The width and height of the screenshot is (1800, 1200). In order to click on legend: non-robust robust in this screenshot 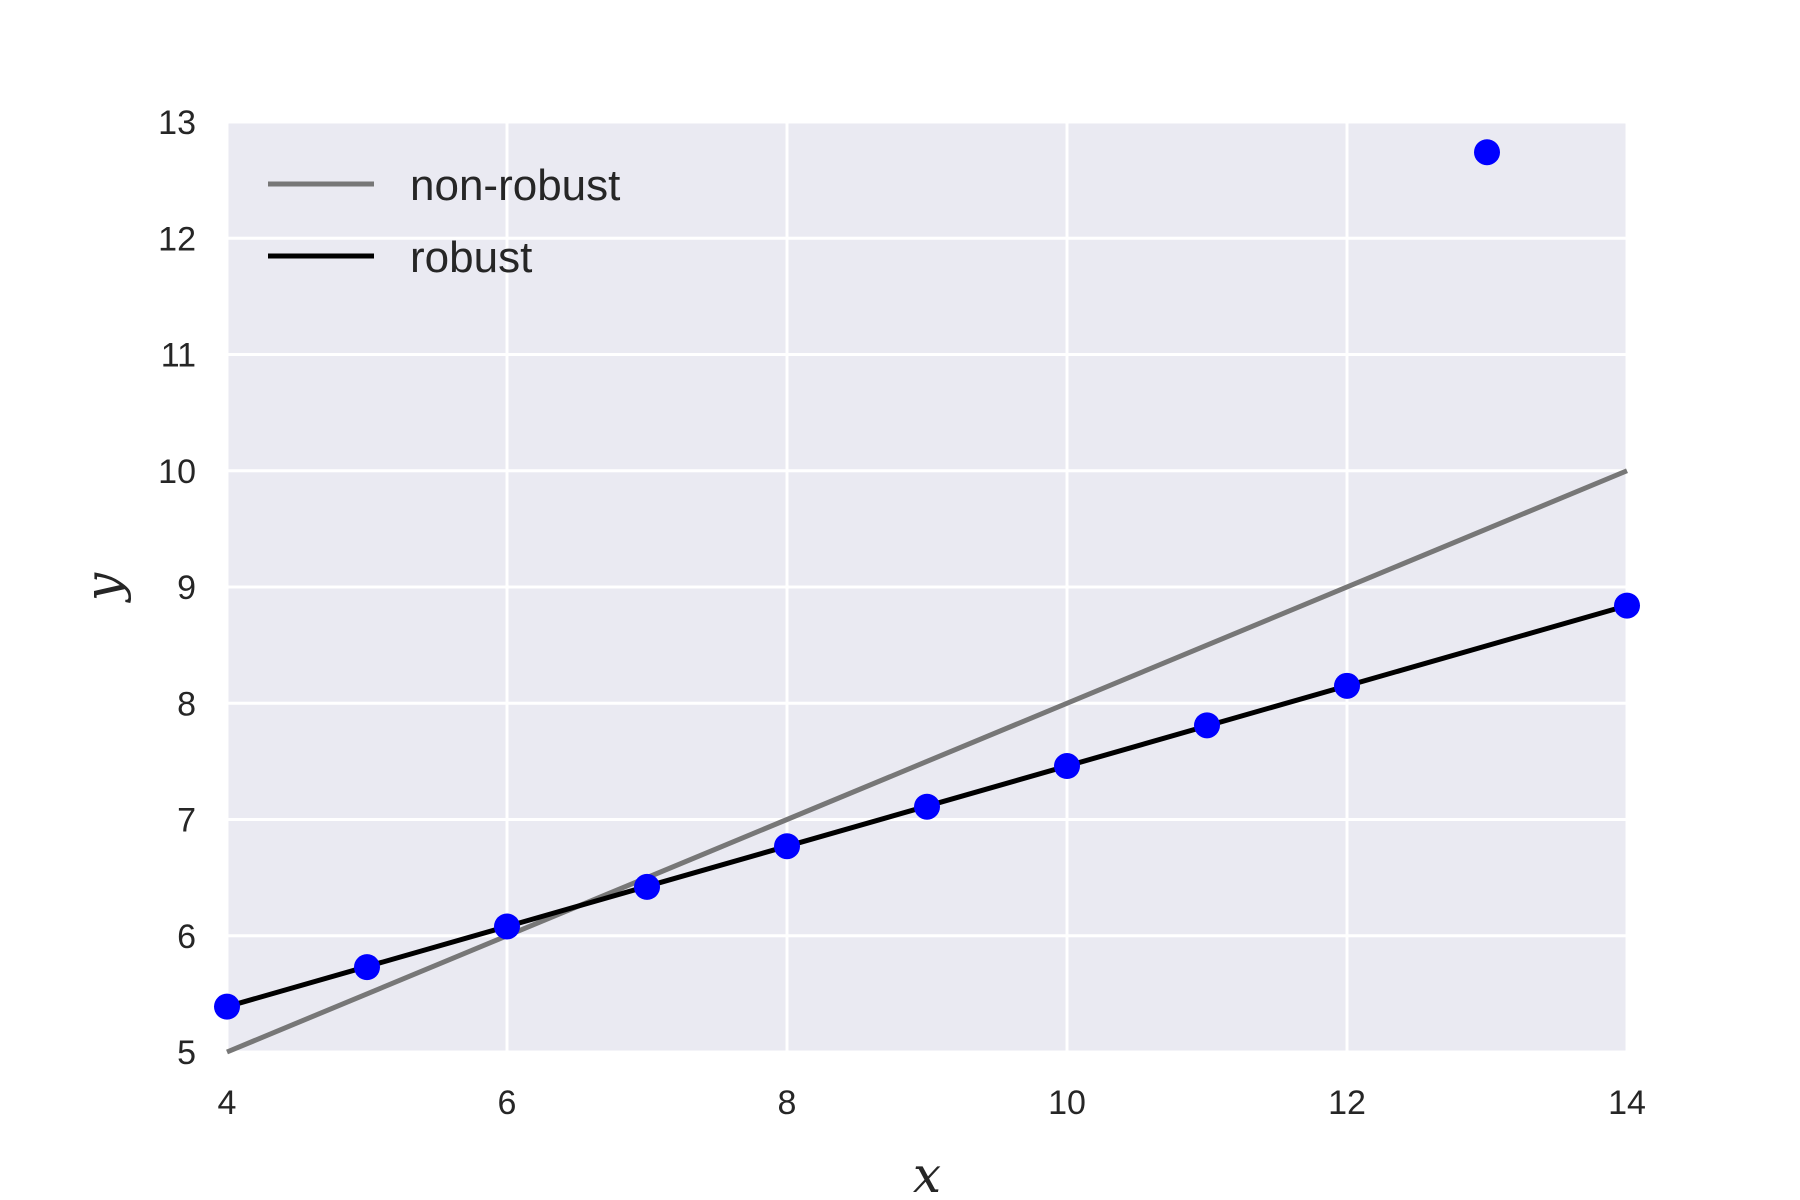, I will do `click(444, 221)`.